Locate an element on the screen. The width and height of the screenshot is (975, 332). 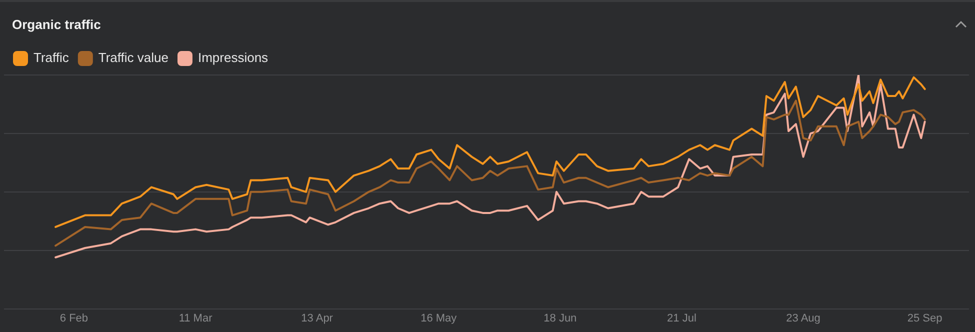
x-tick-label: 6 Feb is located at coordinates (74, 318).